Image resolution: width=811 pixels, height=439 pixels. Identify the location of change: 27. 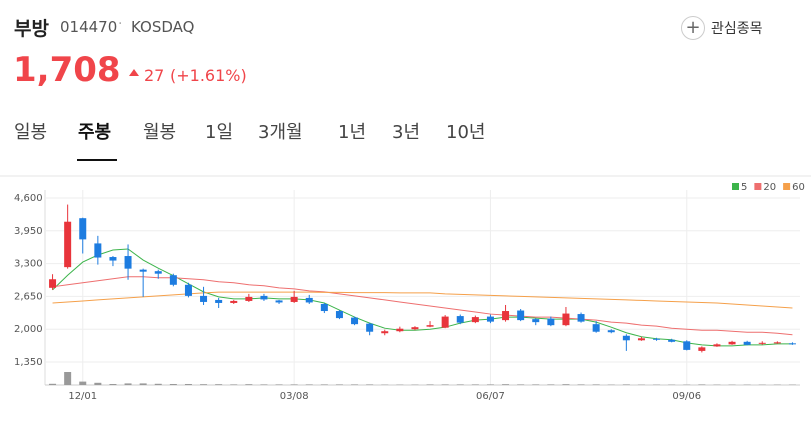
(154, 75).